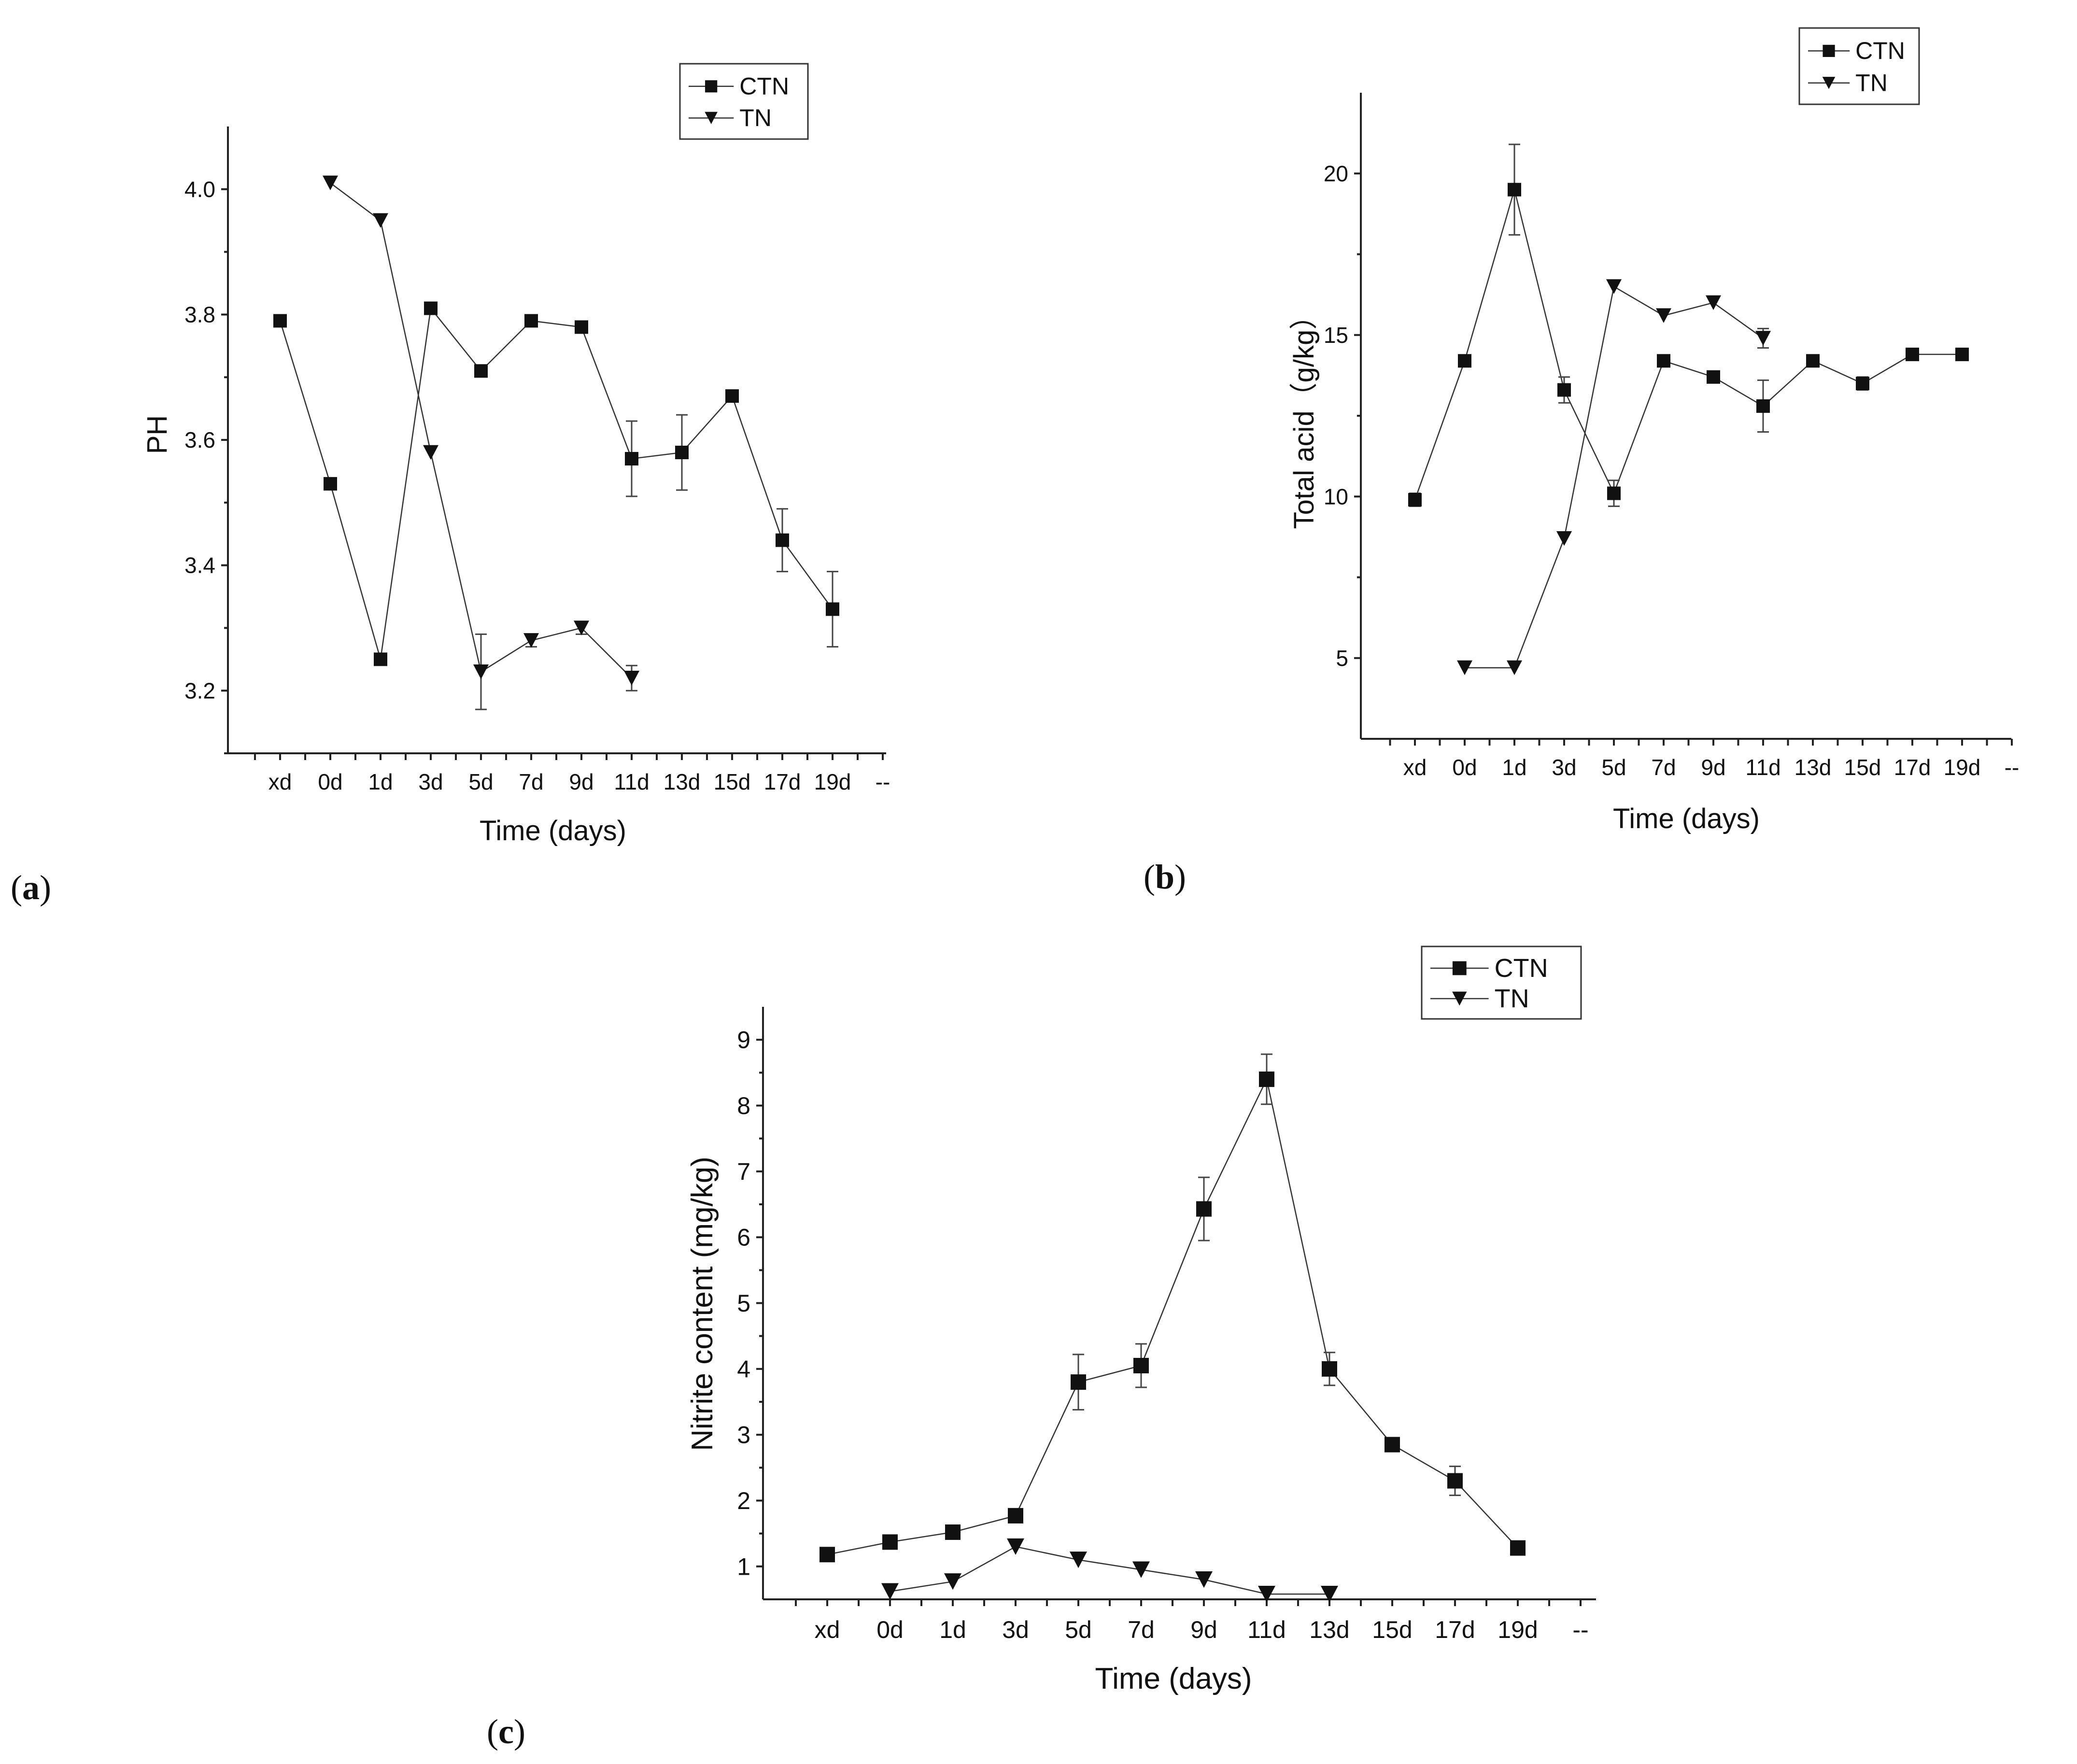 The width and height of the screenshot is (2077, 1764). What do you see at coordinates (2012, 767) in the screenshot?
I see `x-tick-label: --` at bounding box center [2012, 767].